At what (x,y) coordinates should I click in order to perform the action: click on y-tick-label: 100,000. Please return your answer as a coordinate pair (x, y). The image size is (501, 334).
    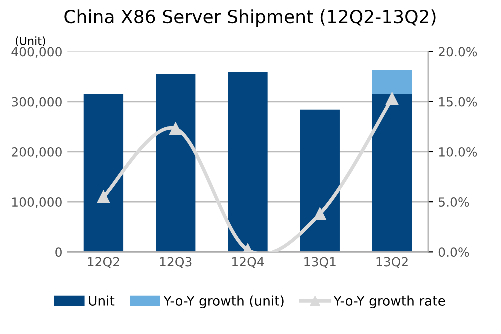
    Looking at the image, I should click on (37, 203).